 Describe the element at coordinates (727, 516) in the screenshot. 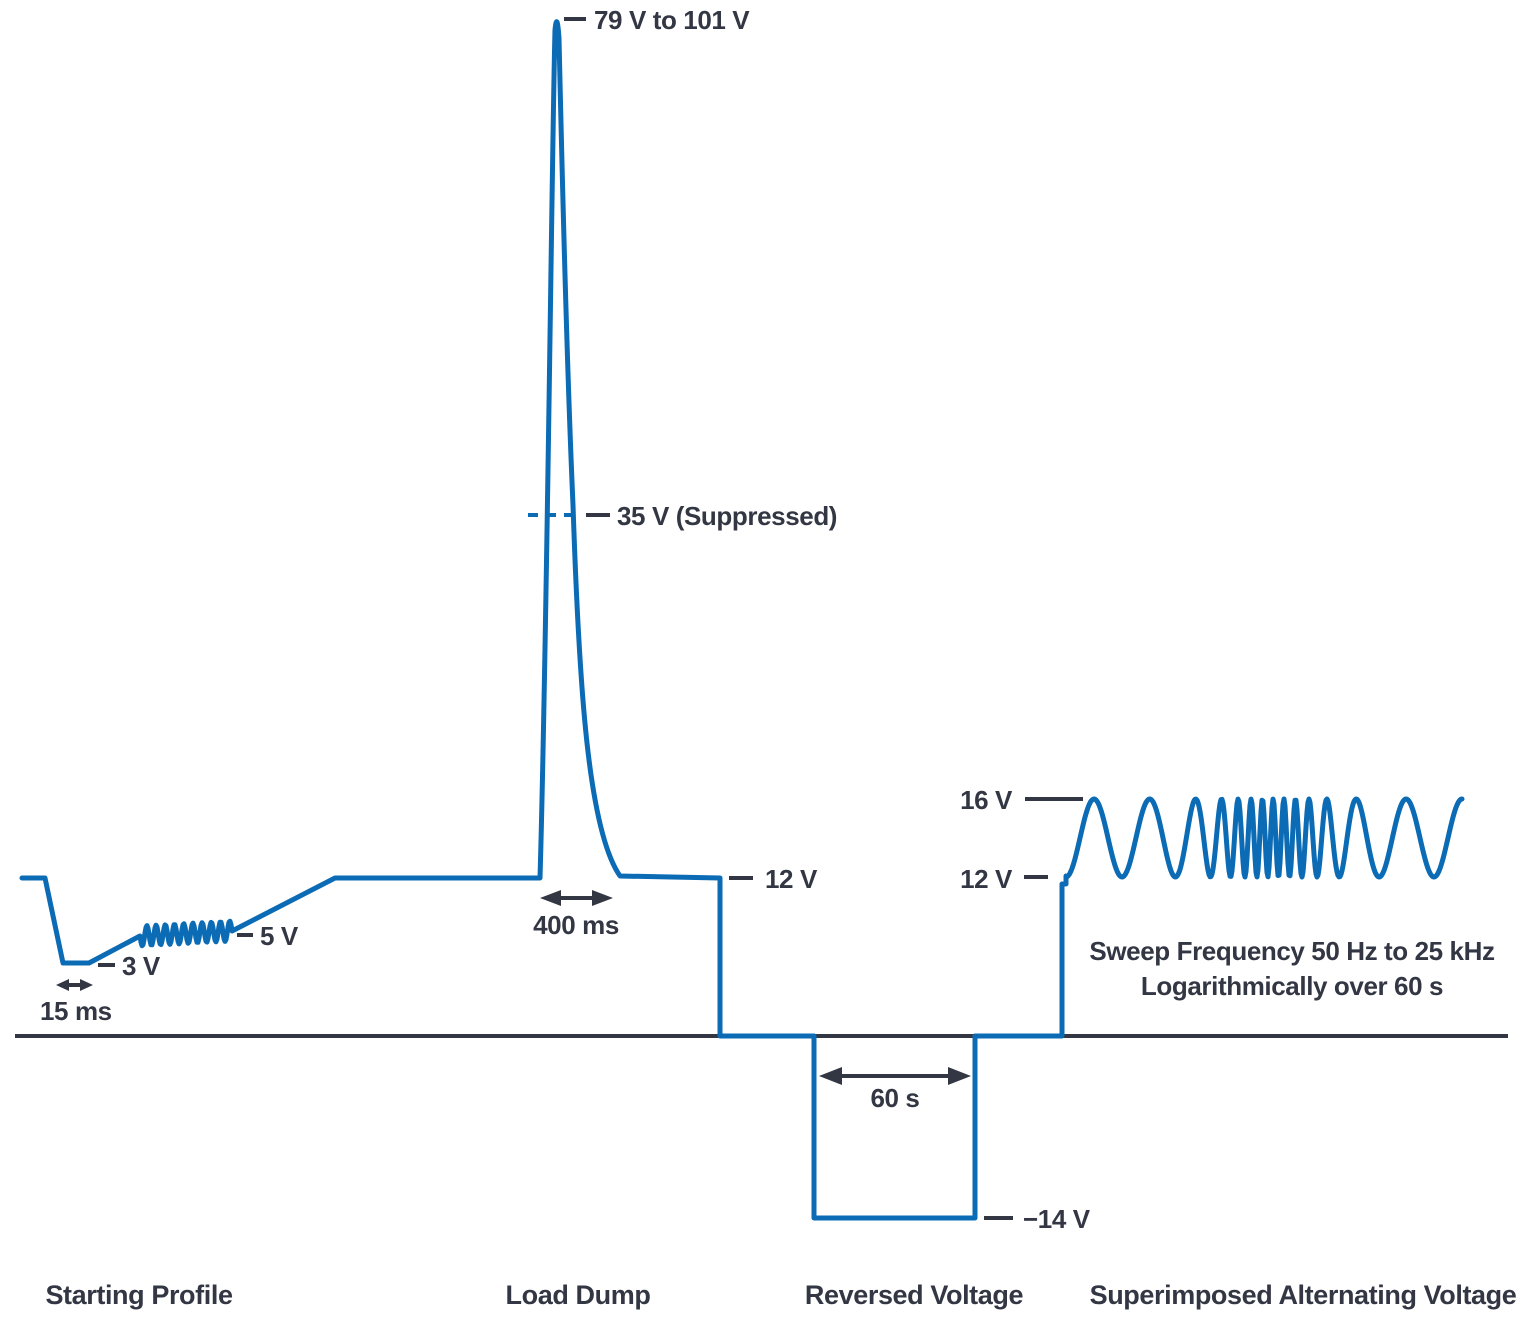

I see `suppressed-level-label: 35 V (Suppressed)` at that location.